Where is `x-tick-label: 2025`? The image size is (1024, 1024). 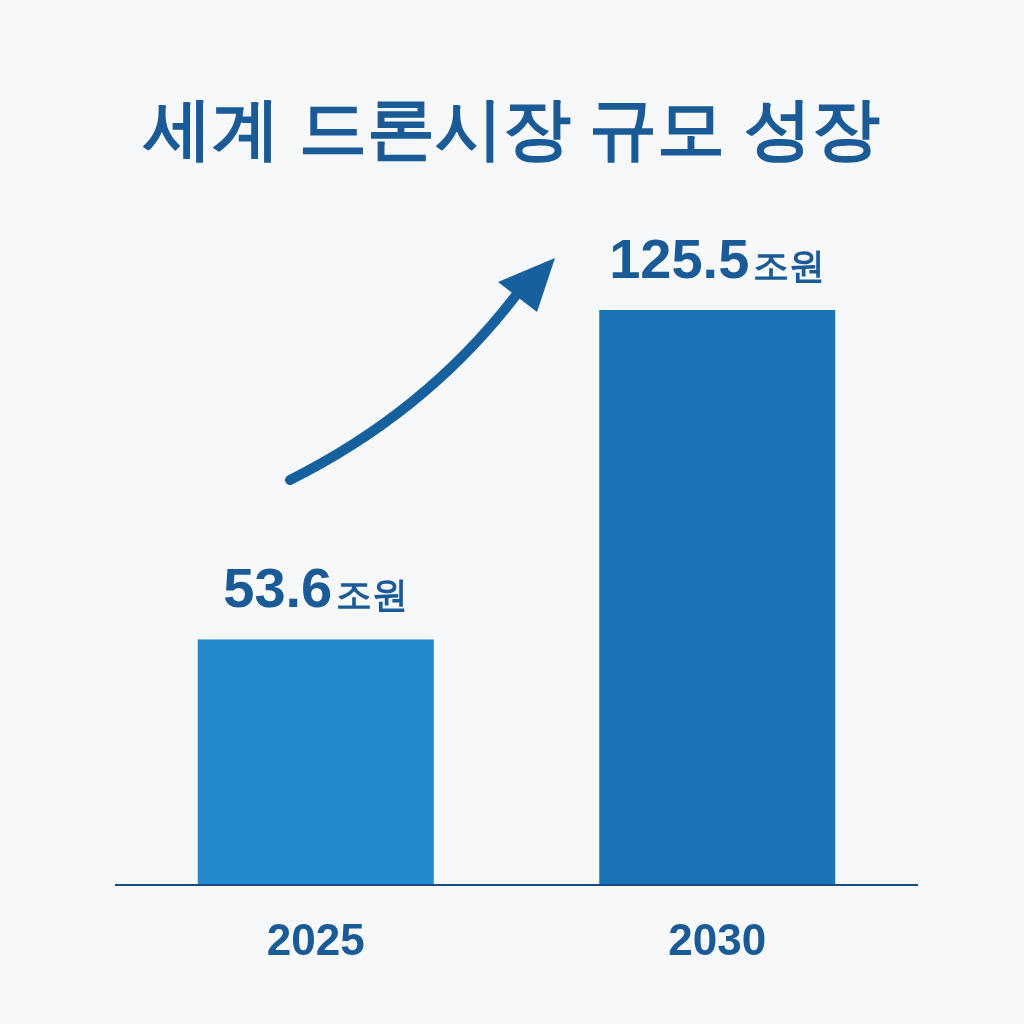
x-tick-label: 2025 is located at coordinates (315, 939).